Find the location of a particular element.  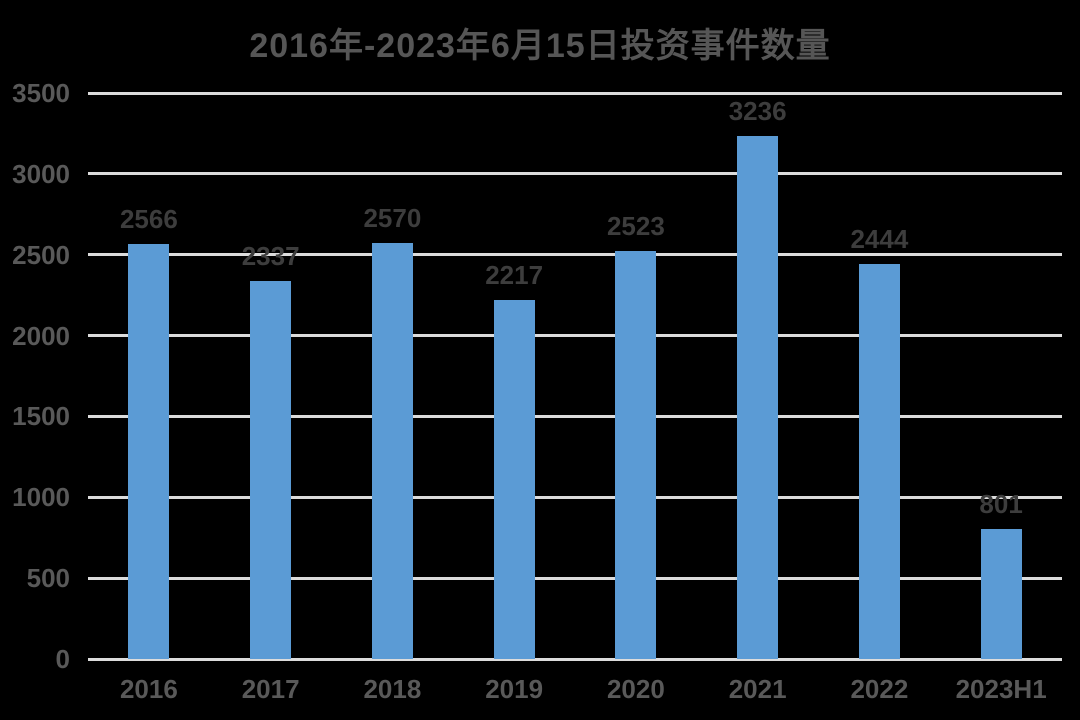

x-axis-tick-label-2023H1: 2023H1 is located at coordinates (1001, 689).